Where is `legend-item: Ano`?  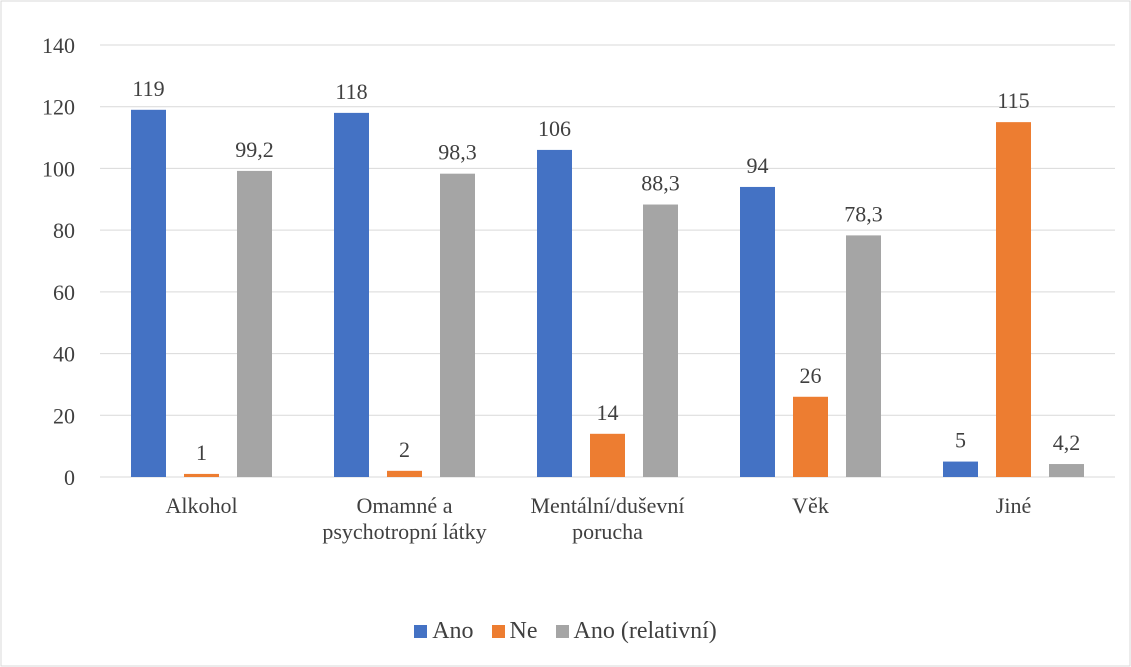
legend-item: Ano is located at coordinates (444, 631).